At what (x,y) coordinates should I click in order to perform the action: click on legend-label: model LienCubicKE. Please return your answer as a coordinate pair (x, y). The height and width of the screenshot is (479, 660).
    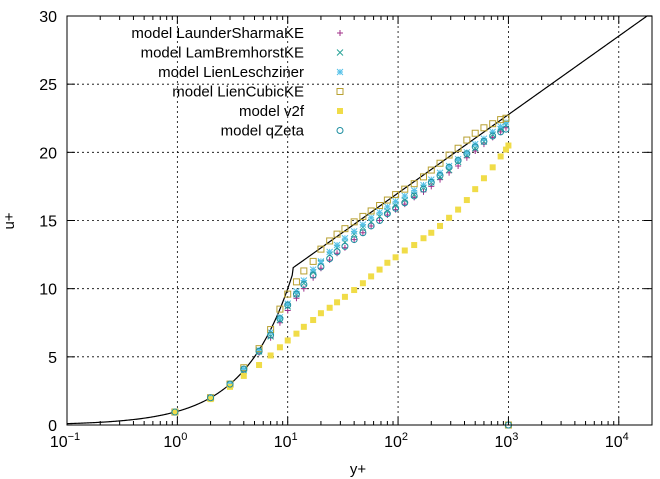
    Looking at the image, I should click on (238, 92).